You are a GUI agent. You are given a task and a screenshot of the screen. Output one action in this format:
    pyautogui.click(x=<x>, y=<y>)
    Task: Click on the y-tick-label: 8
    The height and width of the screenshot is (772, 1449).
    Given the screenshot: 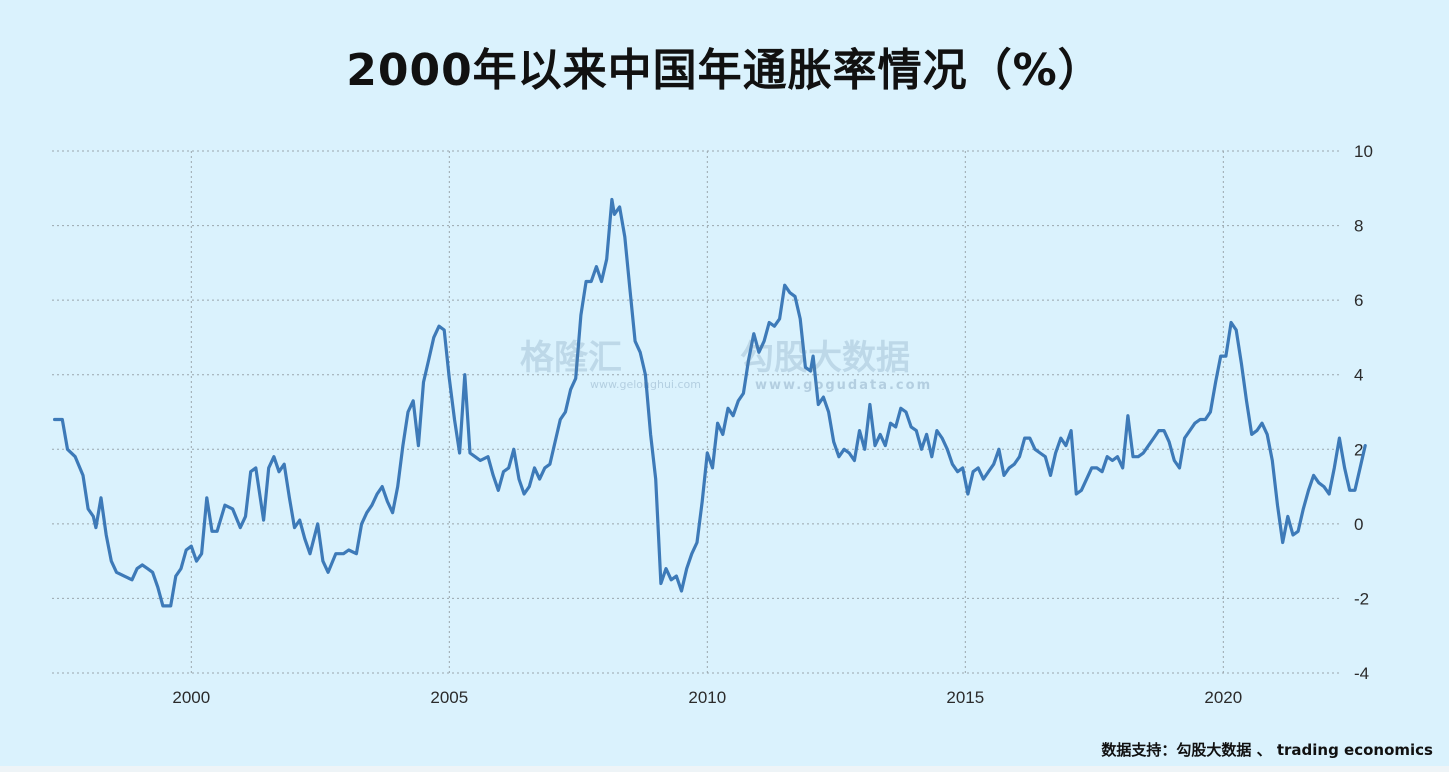 What is the action you would take?
    pyautogui.click(x=1358, y=226)
    